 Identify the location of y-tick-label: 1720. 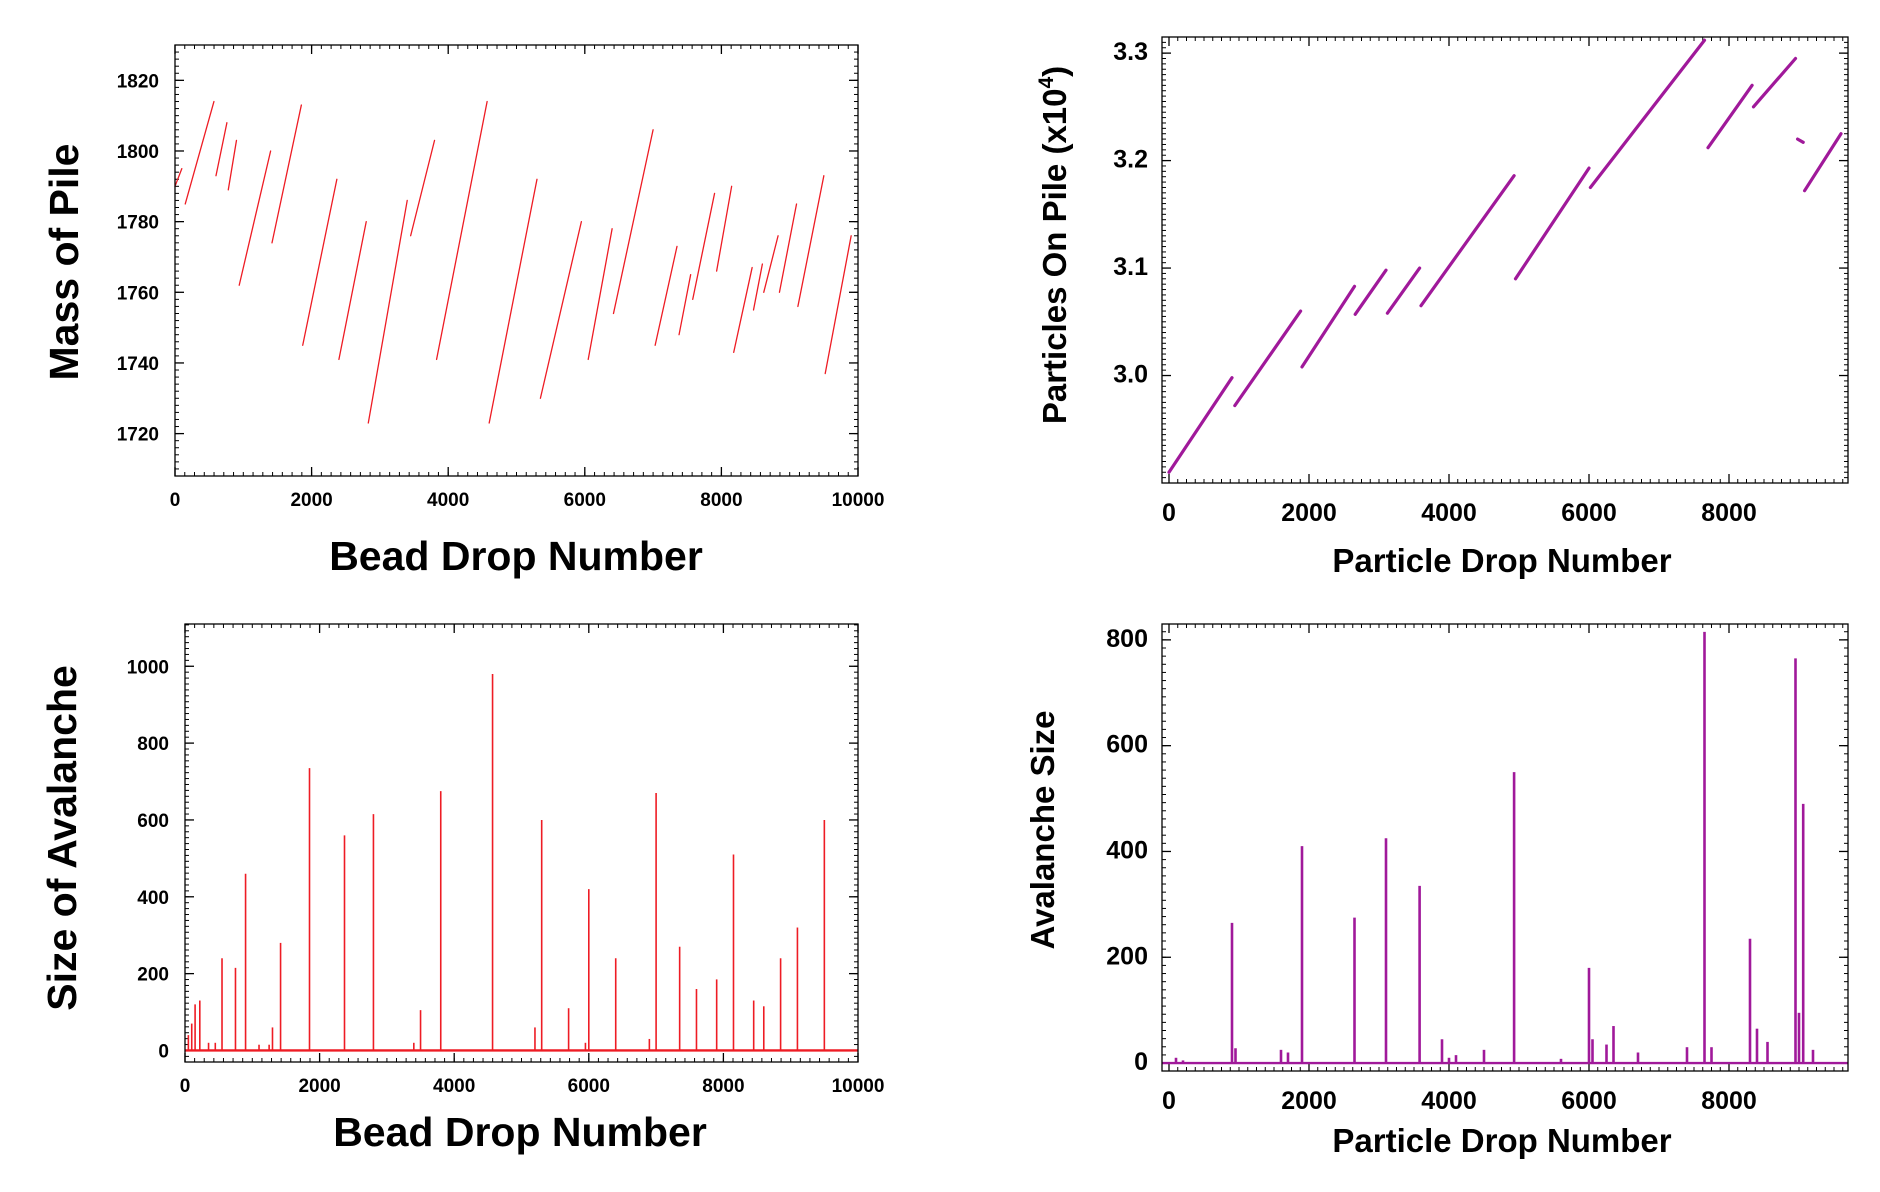
(138, 435).